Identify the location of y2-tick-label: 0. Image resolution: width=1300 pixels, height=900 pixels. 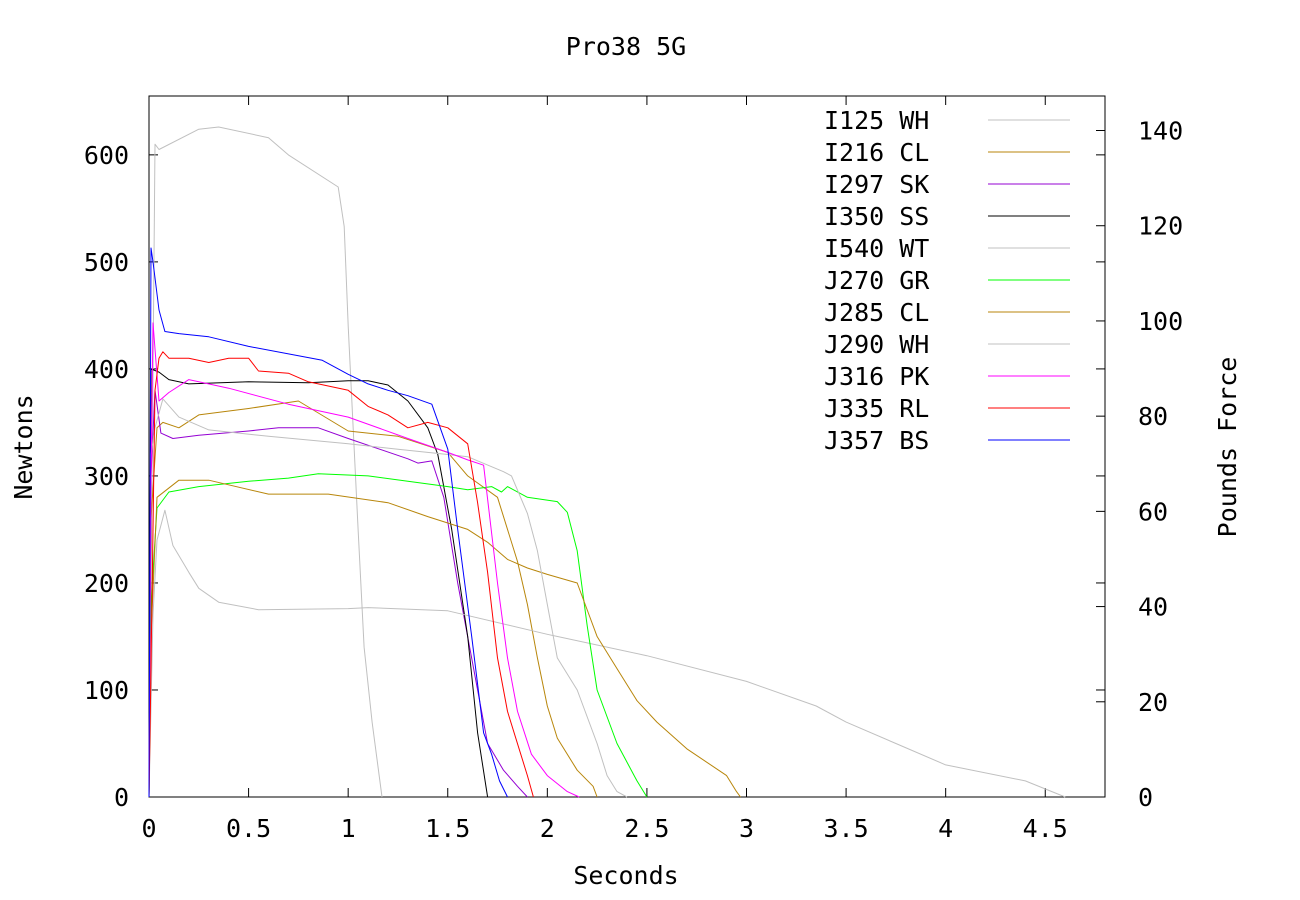
(1145, 797).